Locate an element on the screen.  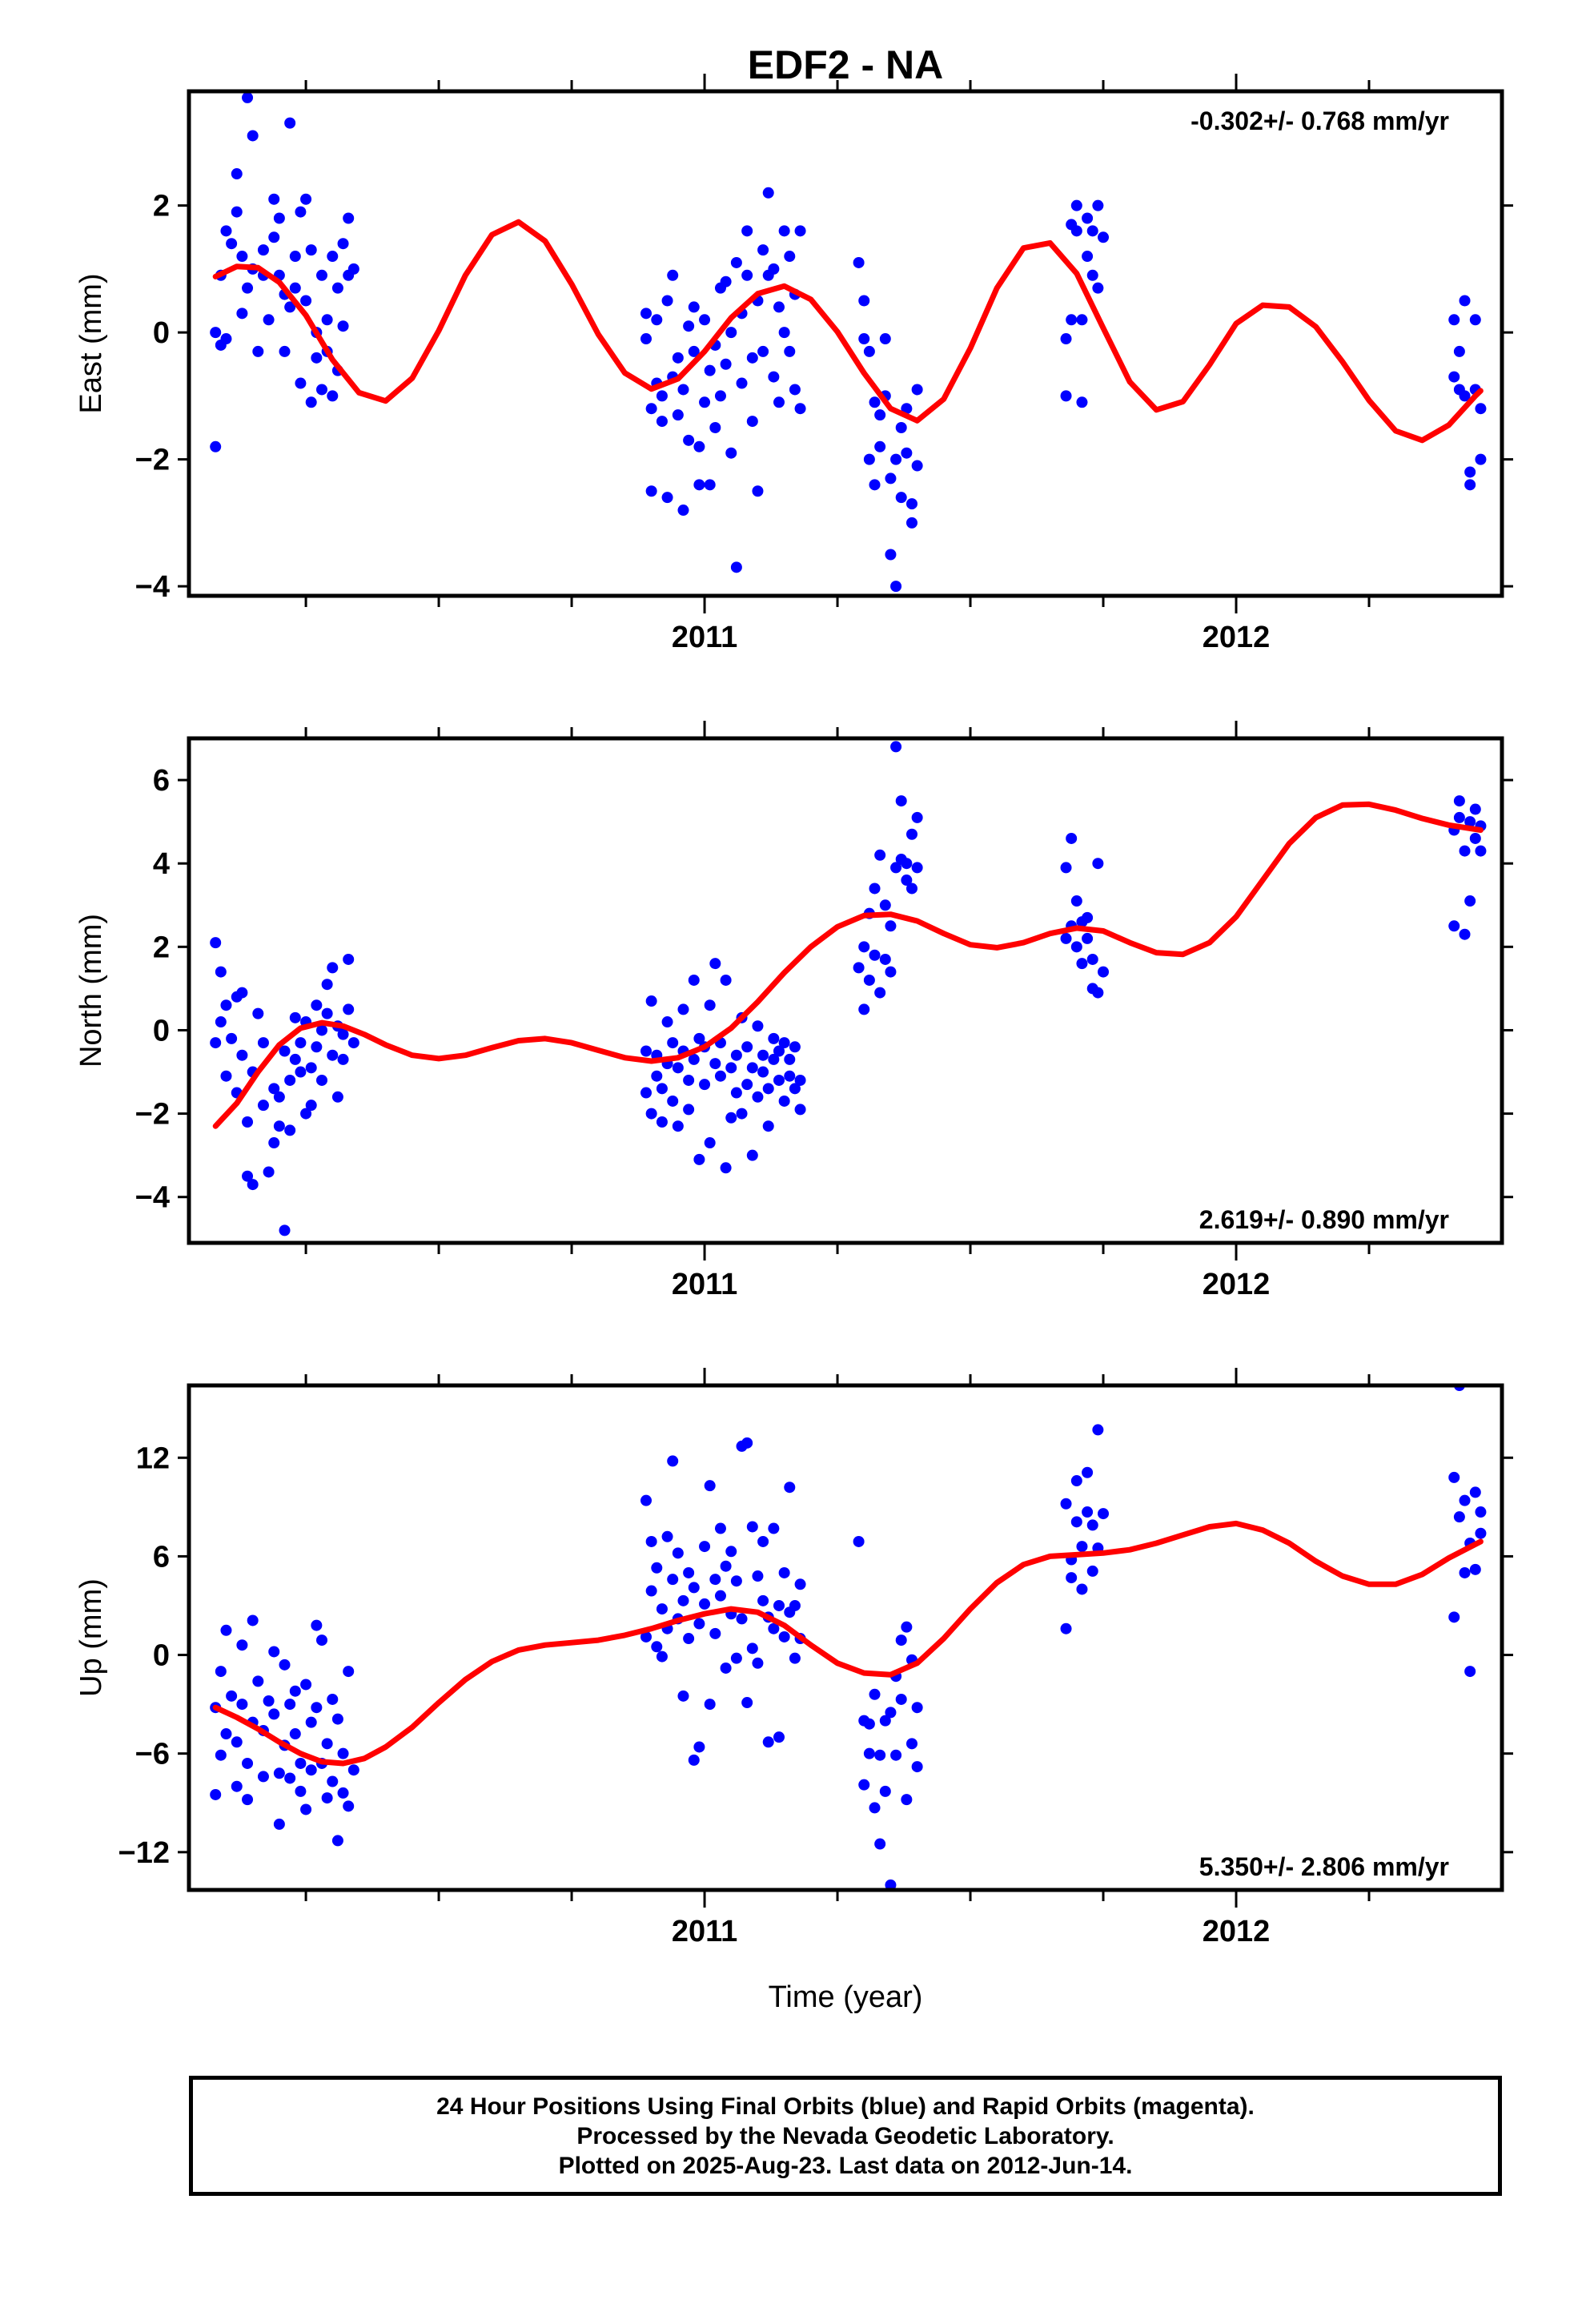
x-tick-label: 2011 is located at coordinates (704, 637).